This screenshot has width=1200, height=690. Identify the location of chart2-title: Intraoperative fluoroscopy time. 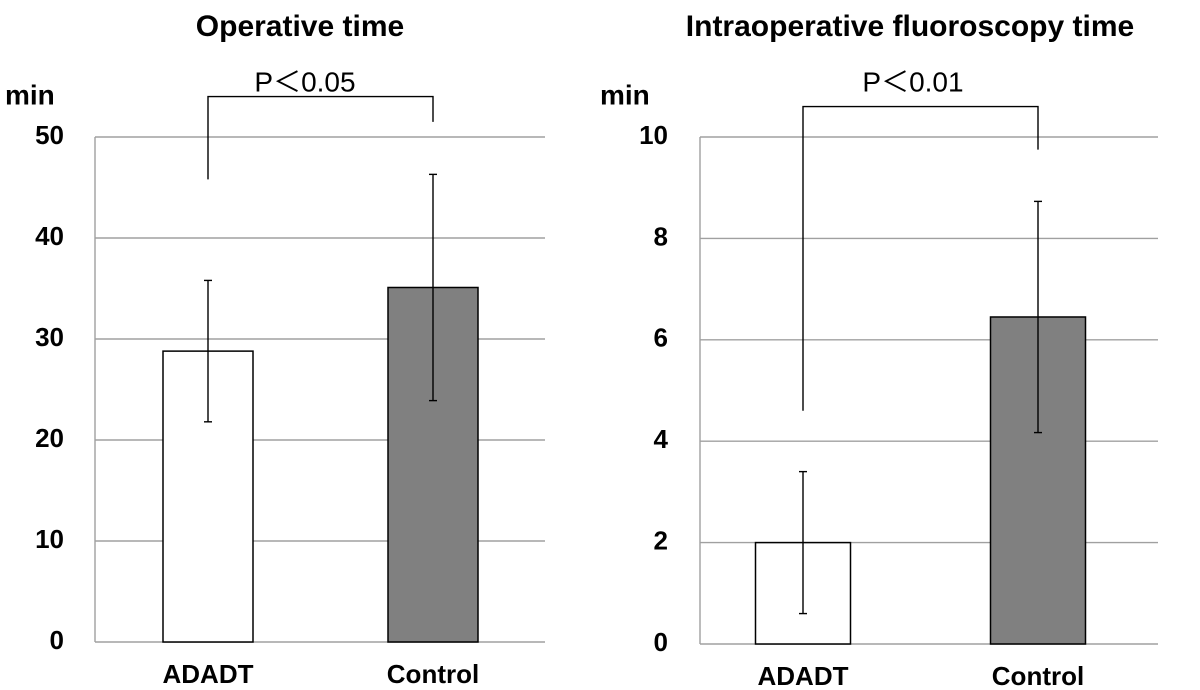
(910, 26).